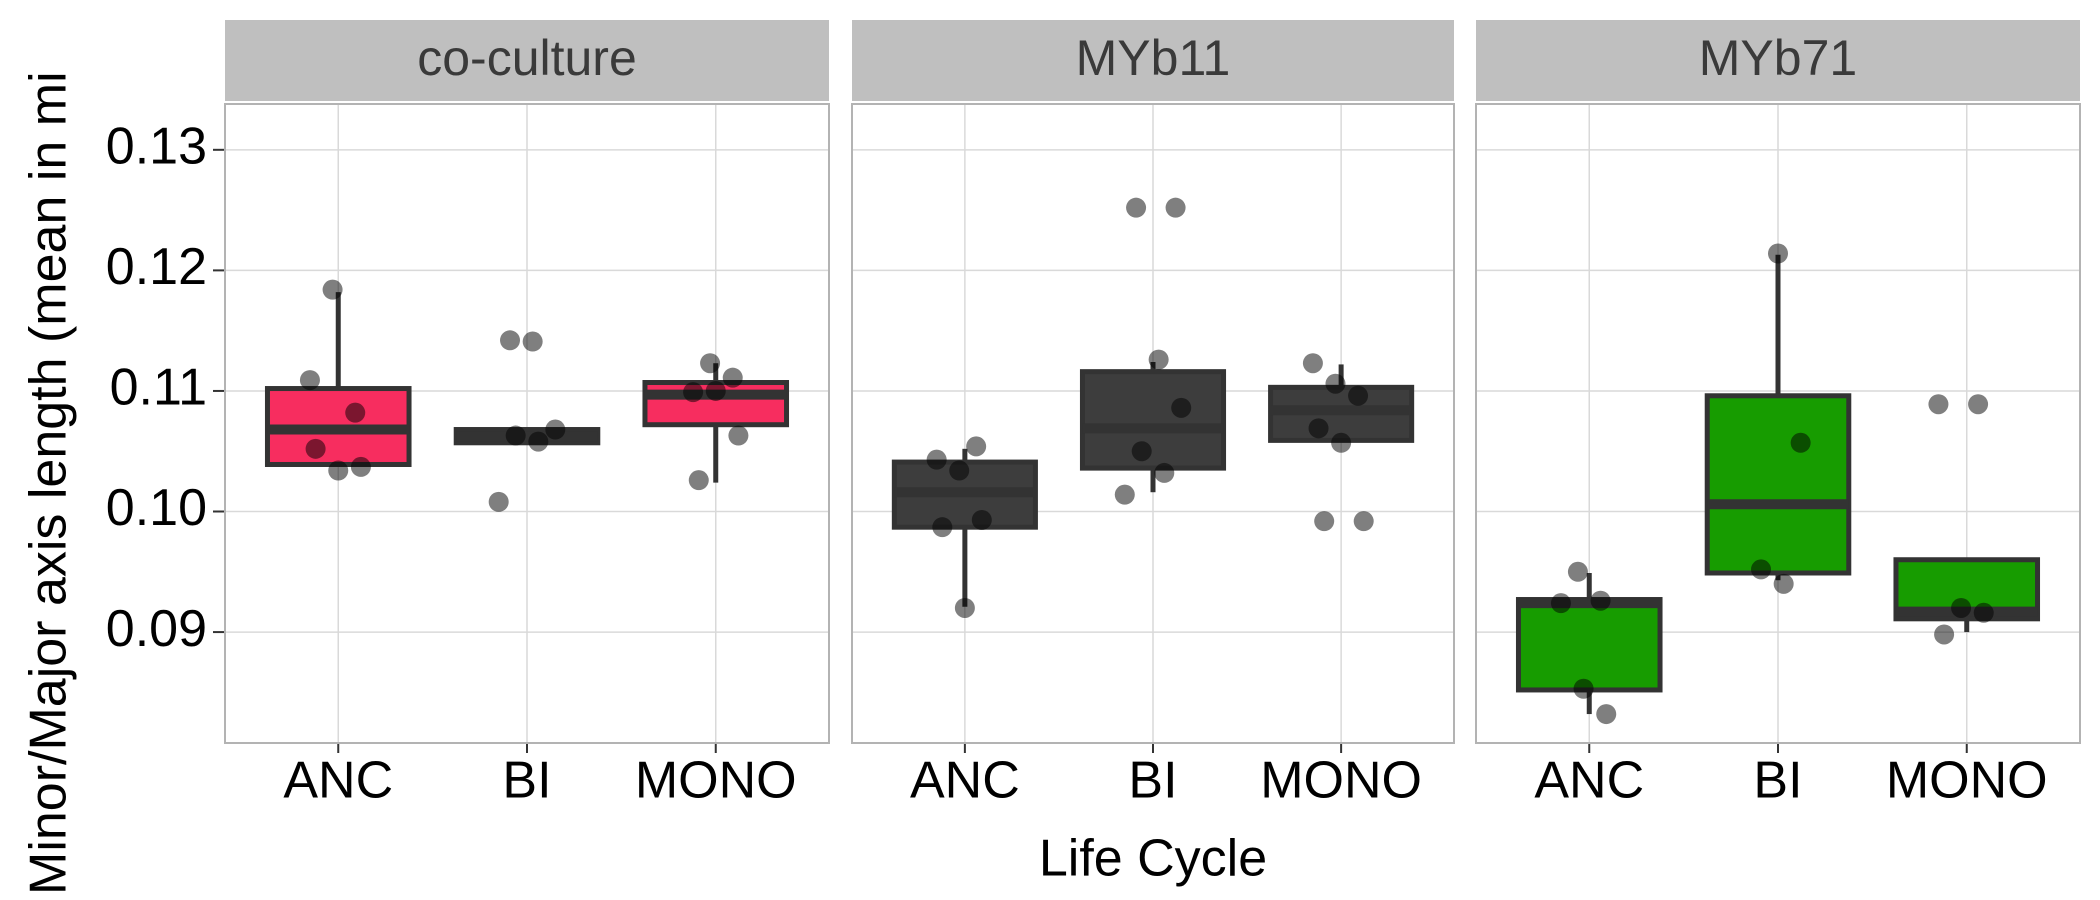  What do you see at coordinates (49, 483) in the screenshot?
I see `y-axis-title: Minor/Major axis length (mean in mi` at bounding box center [49, 483].